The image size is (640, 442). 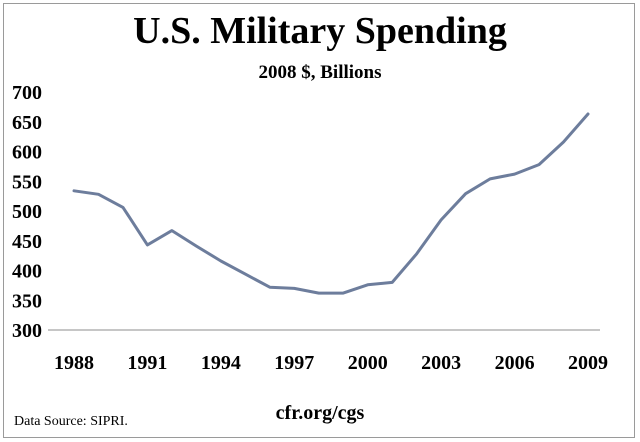 What do you see at coordinates (441, 363) in the screenshot?
I see `x-tick-label: 2003` at bounding box center [441, 363].